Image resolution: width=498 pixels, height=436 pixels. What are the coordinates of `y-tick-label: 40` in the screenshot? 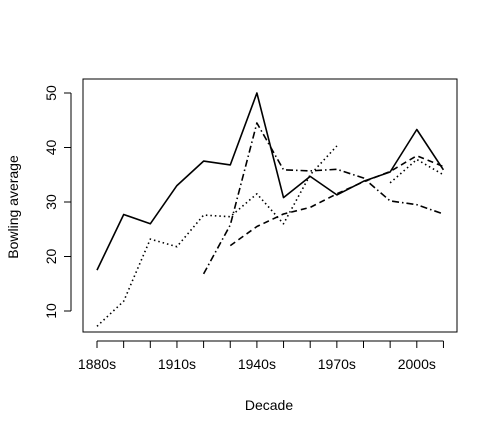 It's located at (51, 148).